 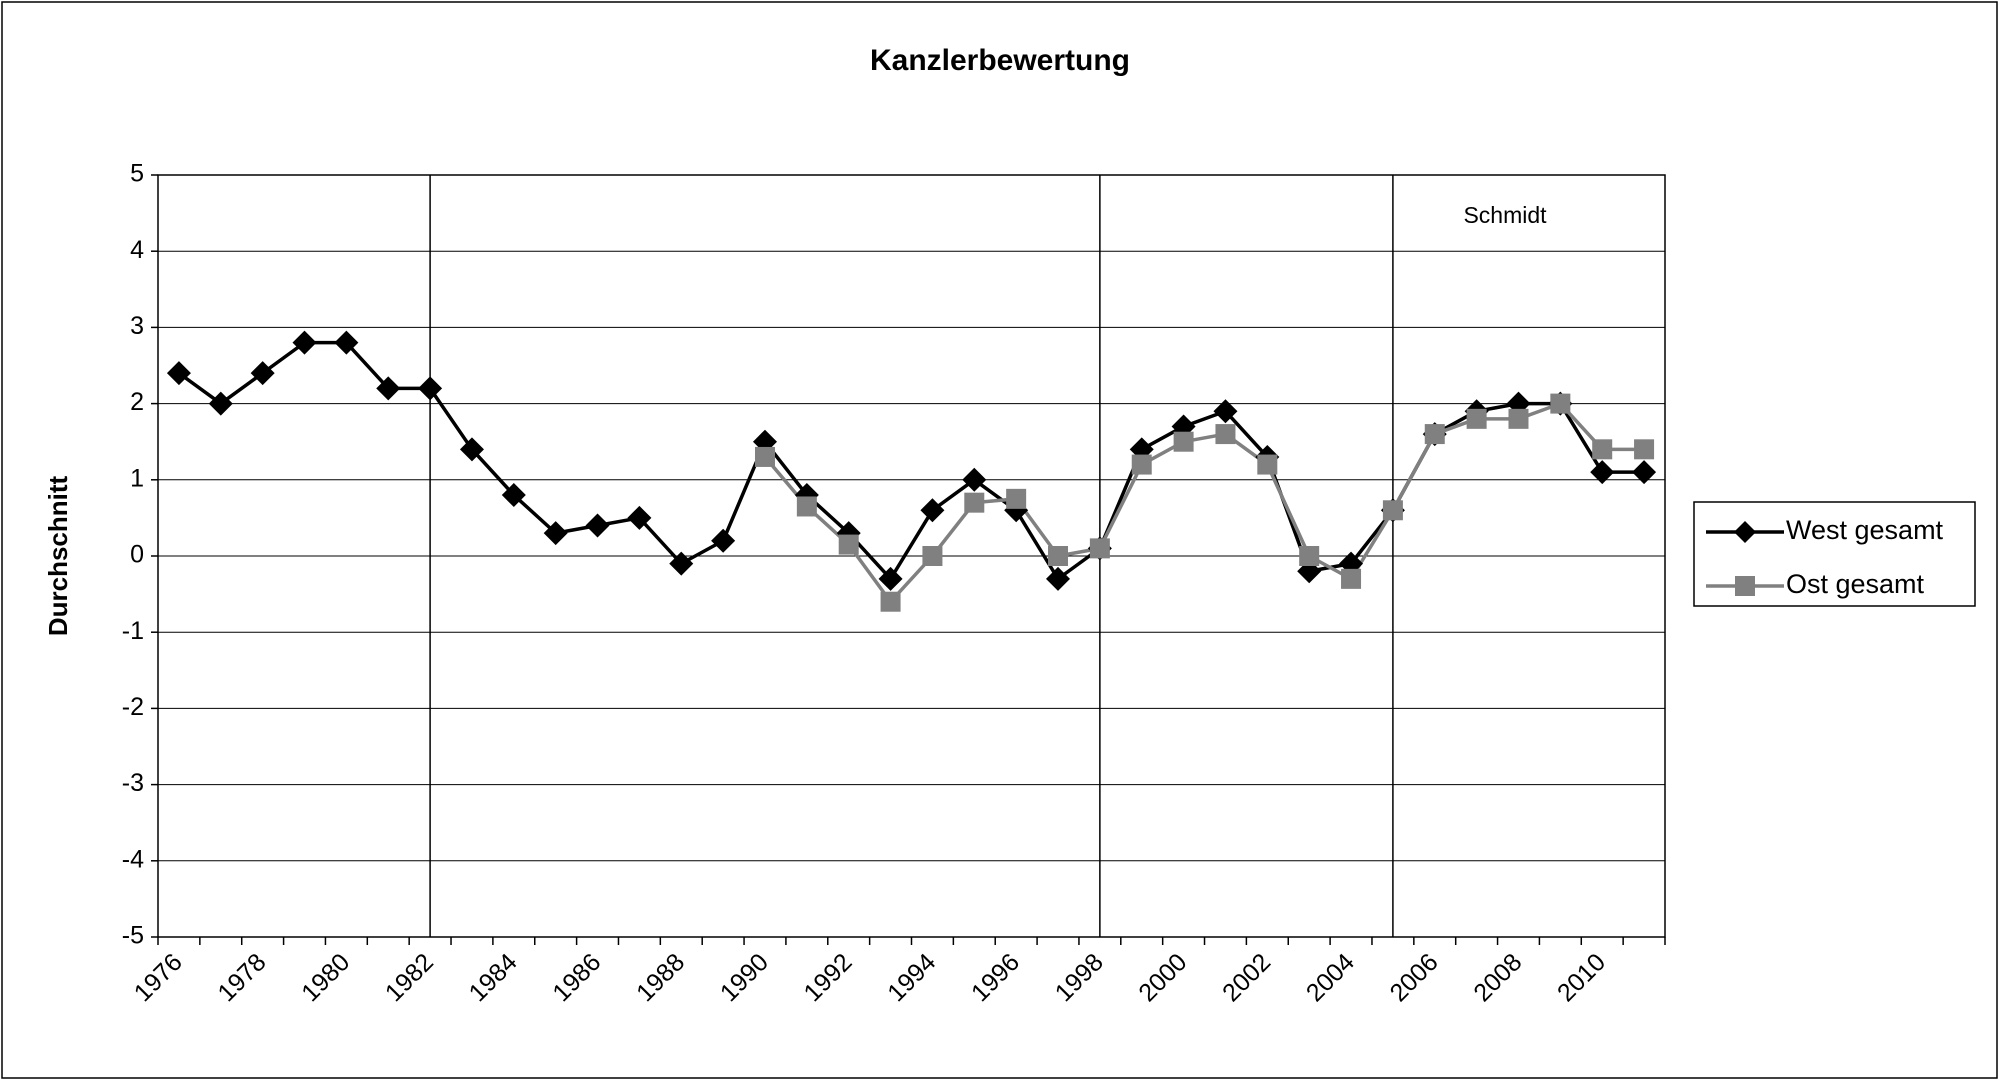 I want to click on y-tick-label: 0, so click(x=137, y=555).